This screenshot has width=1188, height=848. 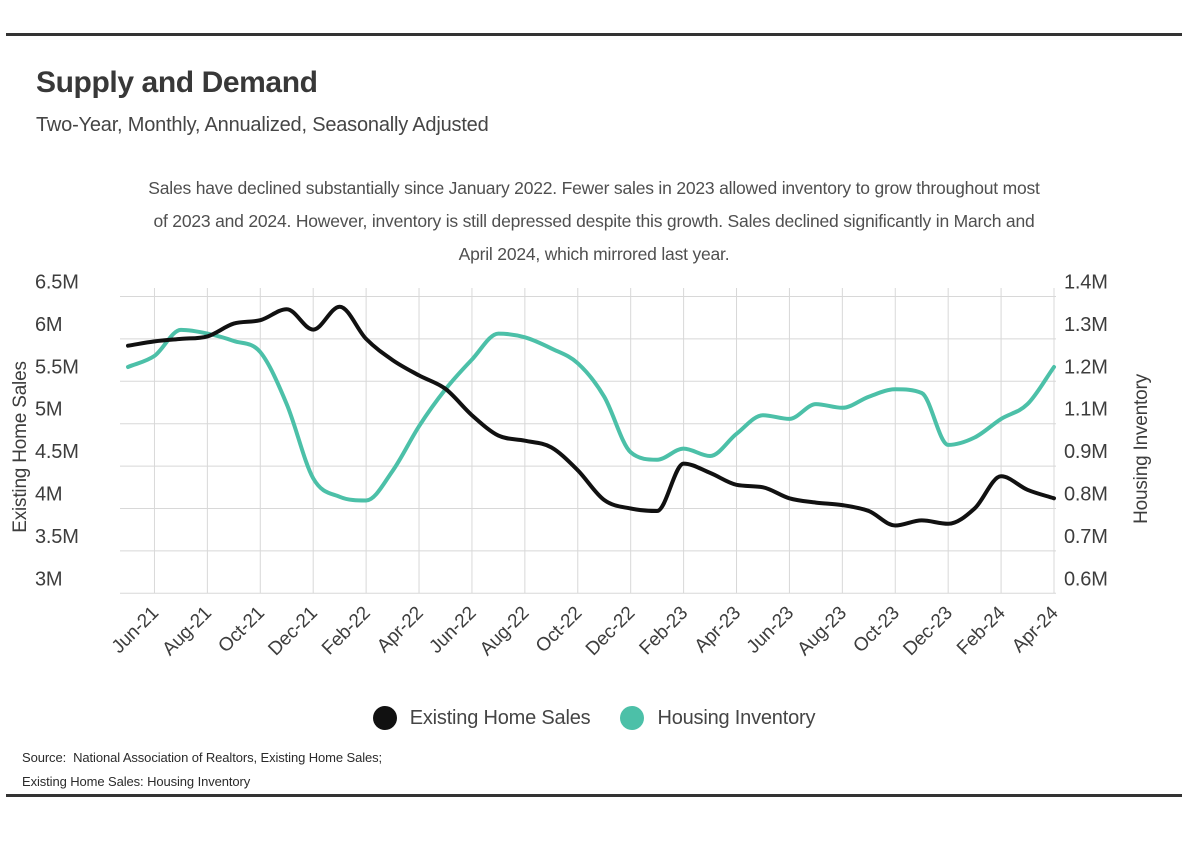 I want to click on inventory-legend-dot-icon, so click(x=632, y=718).